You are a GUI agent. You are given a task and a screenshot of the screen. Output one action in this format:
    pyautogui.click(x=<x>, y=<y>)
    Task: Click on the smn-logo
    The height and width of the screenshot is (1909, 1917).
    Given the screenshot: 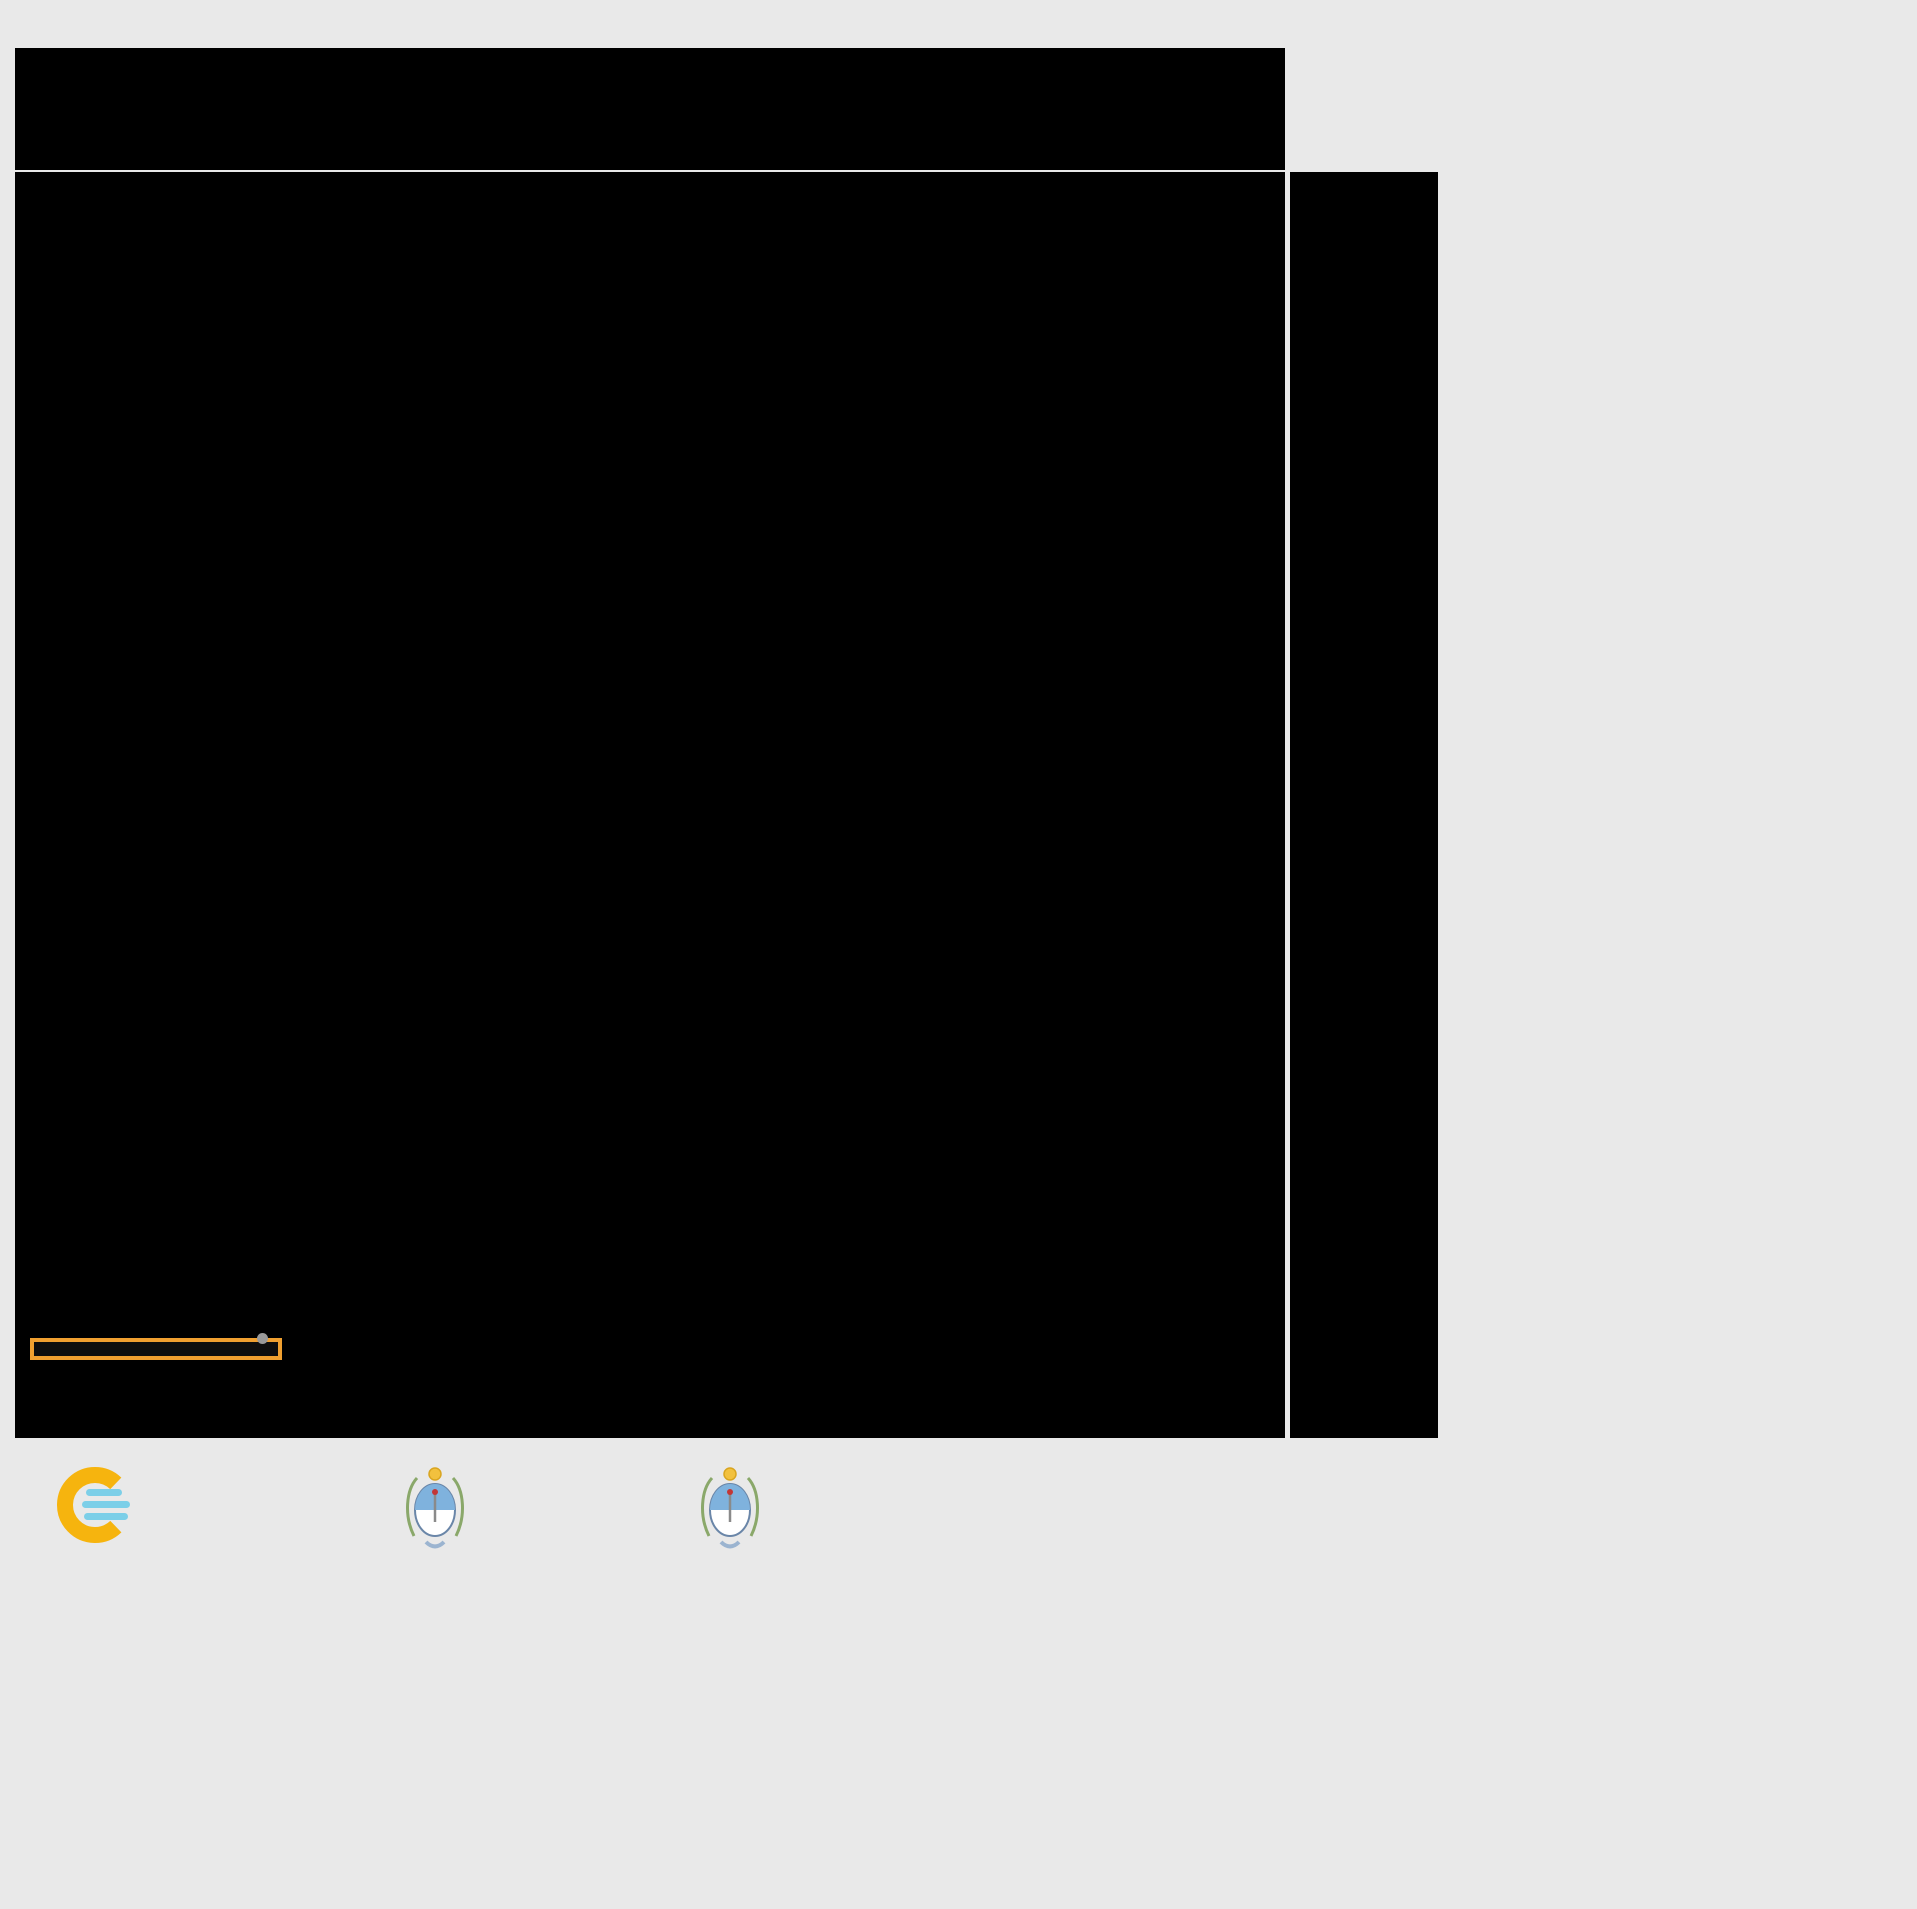 What is the action you would take?
    pyautogui.click(x=95, y=1507)
    